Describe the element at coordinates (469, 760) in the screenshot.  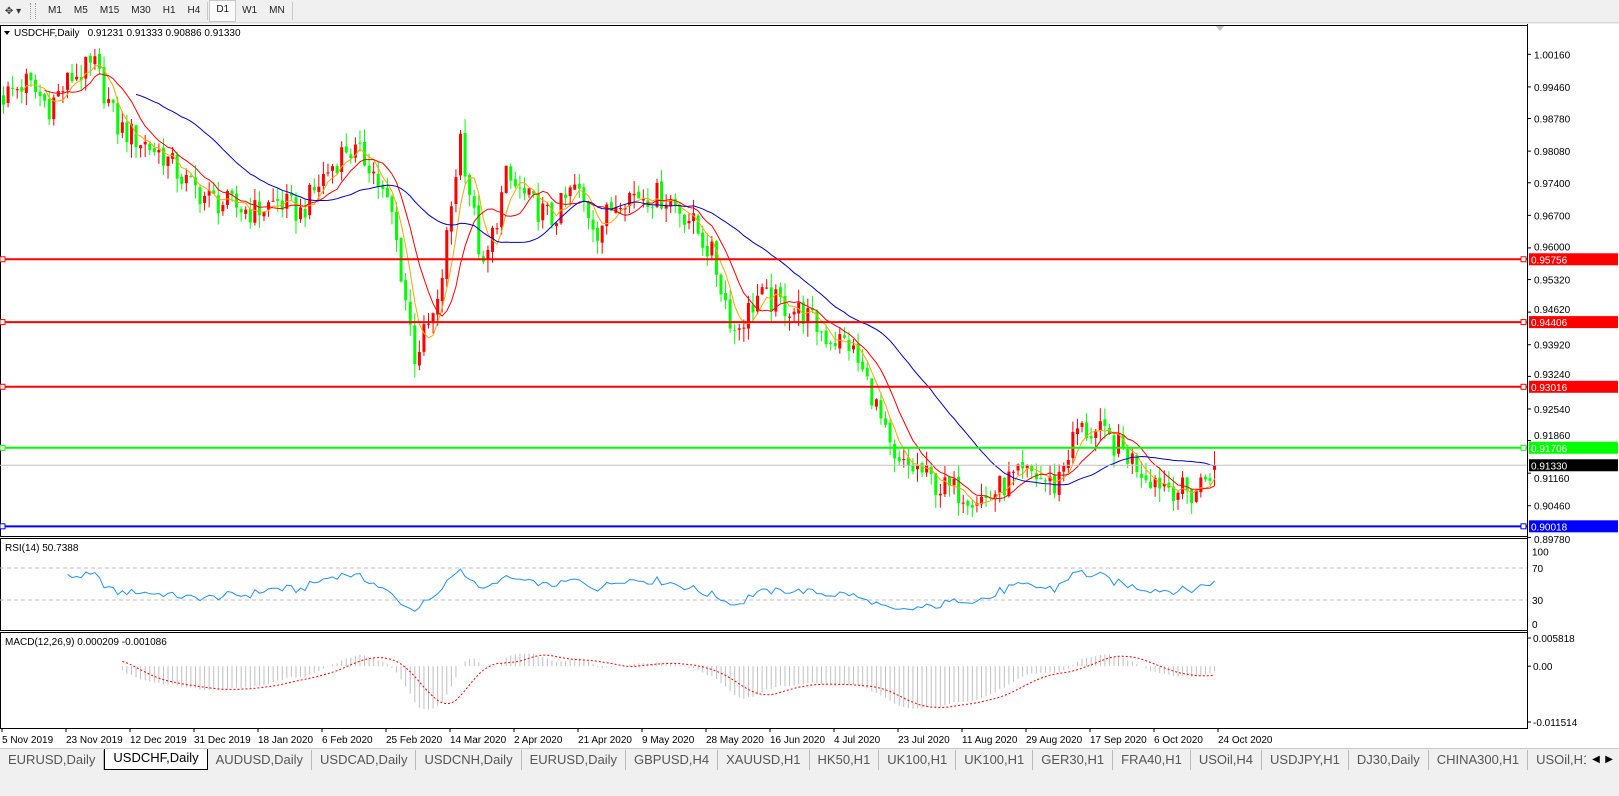
I see `chart-tab: USDCNH,Daily` at that location.